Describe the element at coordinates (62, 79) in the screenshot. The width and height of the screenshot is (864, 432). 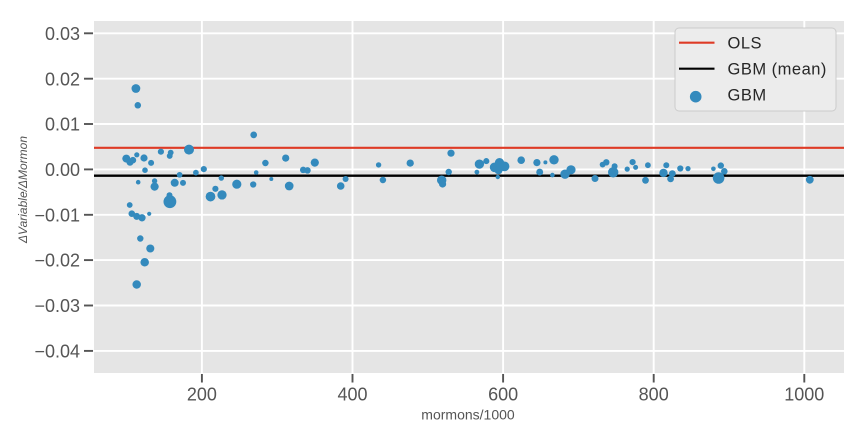
I see `svg-text: 0.02` at that location.